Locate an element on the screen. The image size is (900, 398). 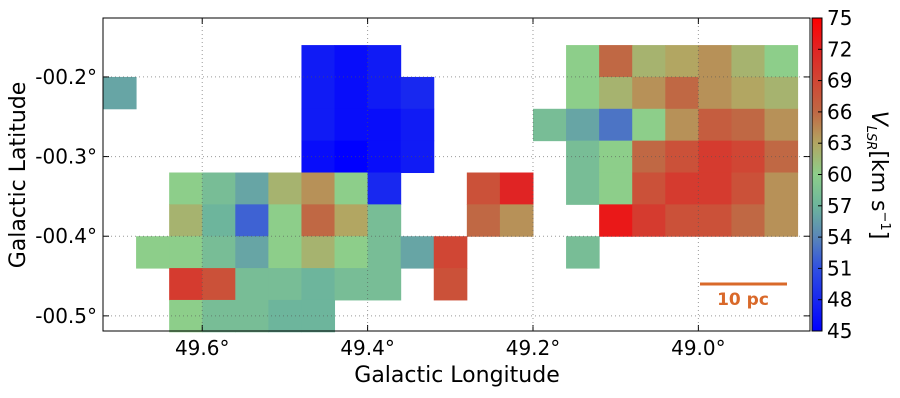
colorbar-close: ] is located at coordinates (878, 235).